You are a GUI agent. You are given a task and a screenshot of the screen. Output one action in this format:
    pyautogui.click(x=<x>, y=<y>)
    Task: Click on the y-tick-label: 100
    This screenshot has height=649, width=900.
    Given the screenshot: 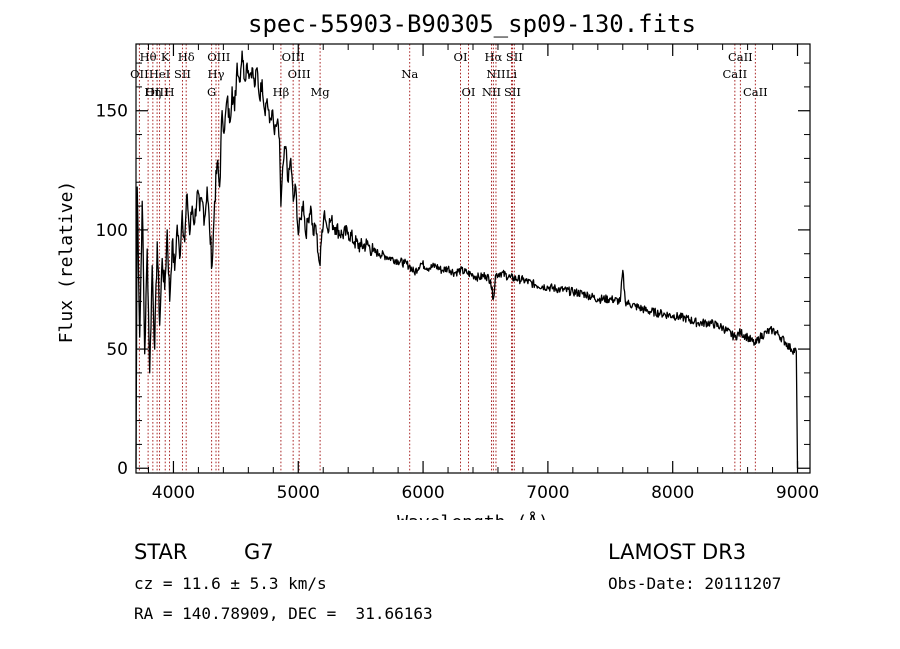 What is the action you would take?
    pyautogui.click(x=112, y=231)
    